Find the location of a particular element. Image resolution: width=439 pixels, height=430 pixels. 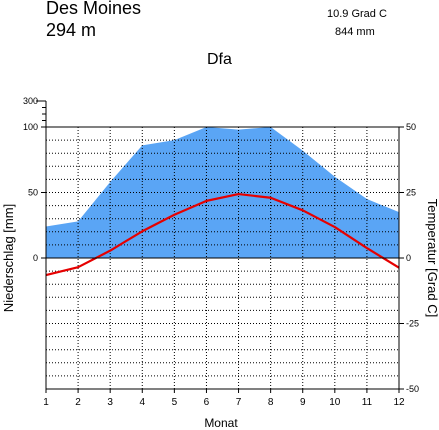

x-tick-label: 2 is located at coordinates (78, 402).